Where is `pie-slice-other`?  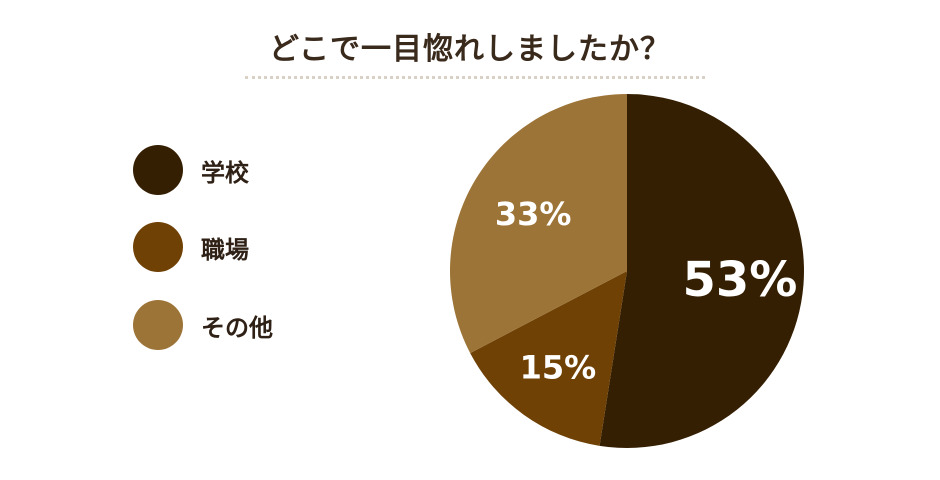 pie-slice-other is located at coordinates (538, 224).